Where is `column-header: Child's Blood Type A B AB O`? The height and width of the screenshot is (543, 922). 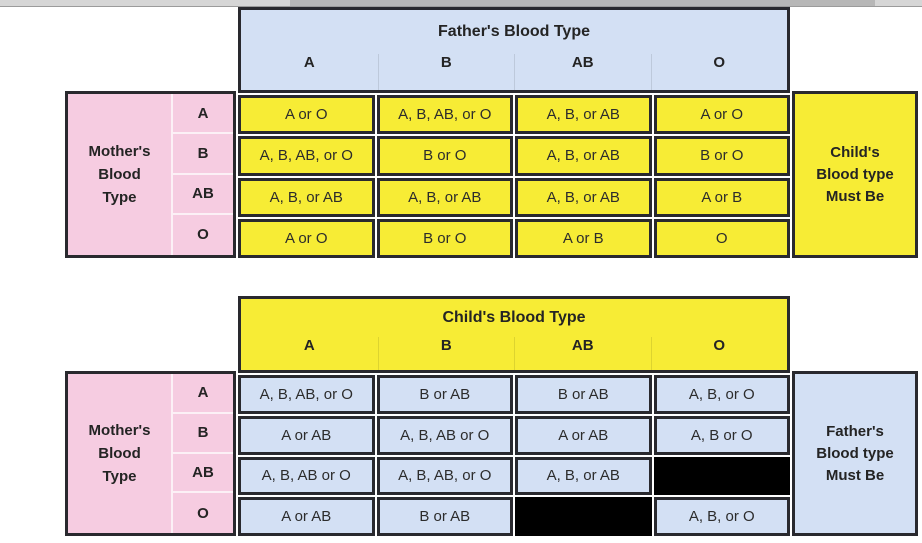 column-header: Child's Blood Type A B AB O is located at coordinates (514, 334).